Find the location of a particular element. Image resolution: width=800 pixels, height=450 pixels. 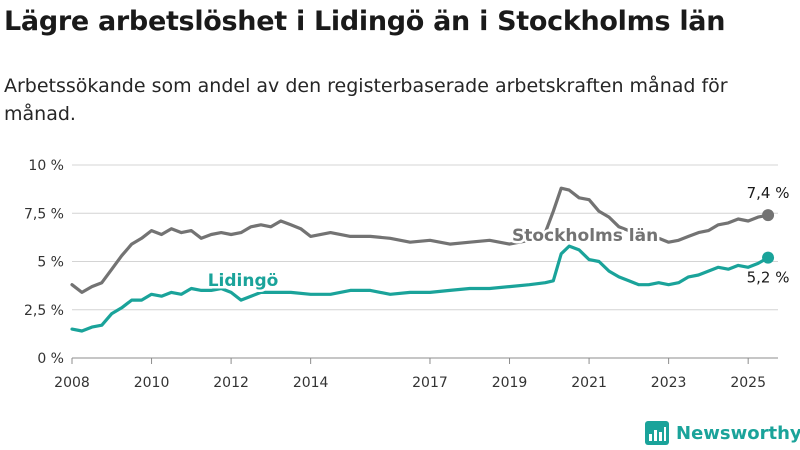

brand-name: Newsworthy is located at coordinates (738, 433).